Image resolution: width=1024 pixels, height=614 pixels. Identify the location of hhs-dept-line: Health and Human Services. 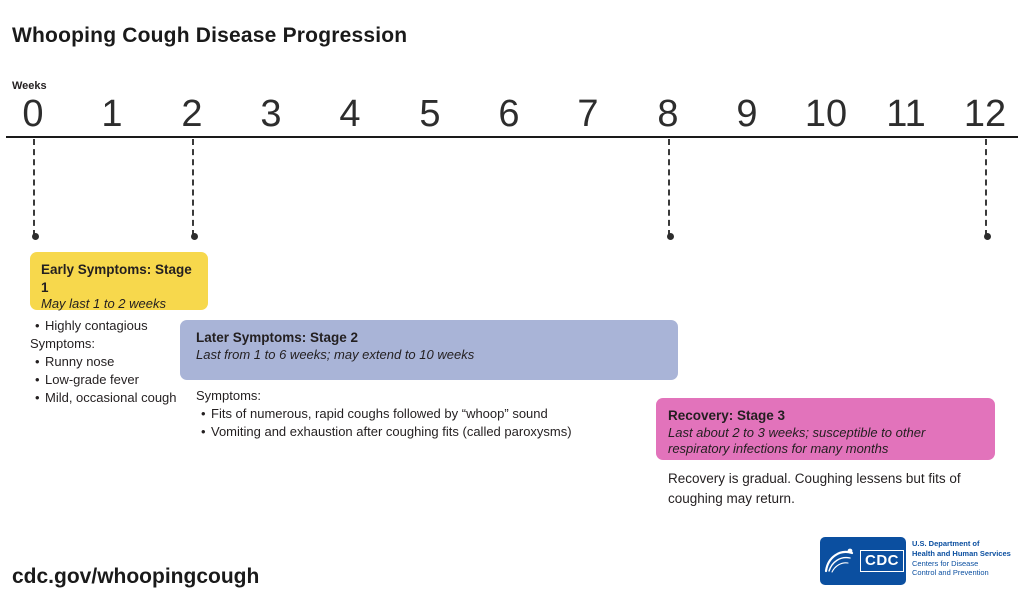
(961, 553).